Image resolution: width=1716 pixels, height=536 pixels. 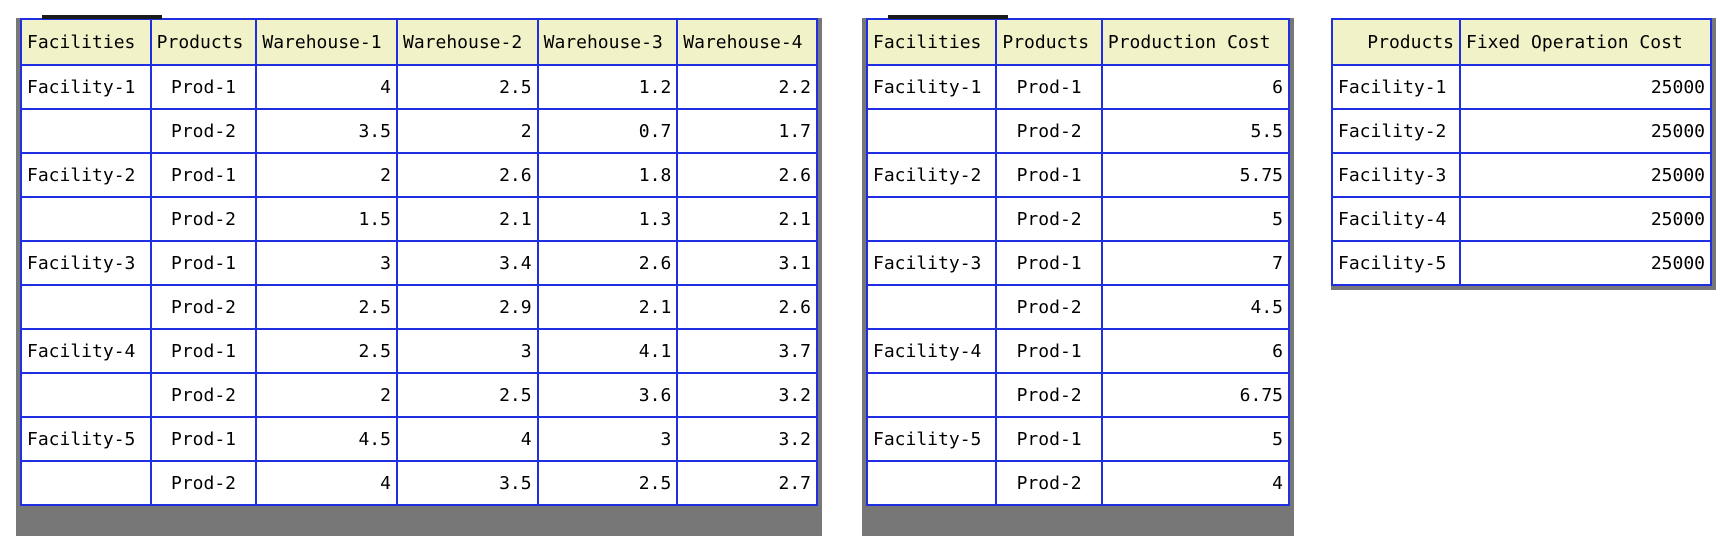 I want to click on column-header: Warehouse-1, so click(x=326, y=42).